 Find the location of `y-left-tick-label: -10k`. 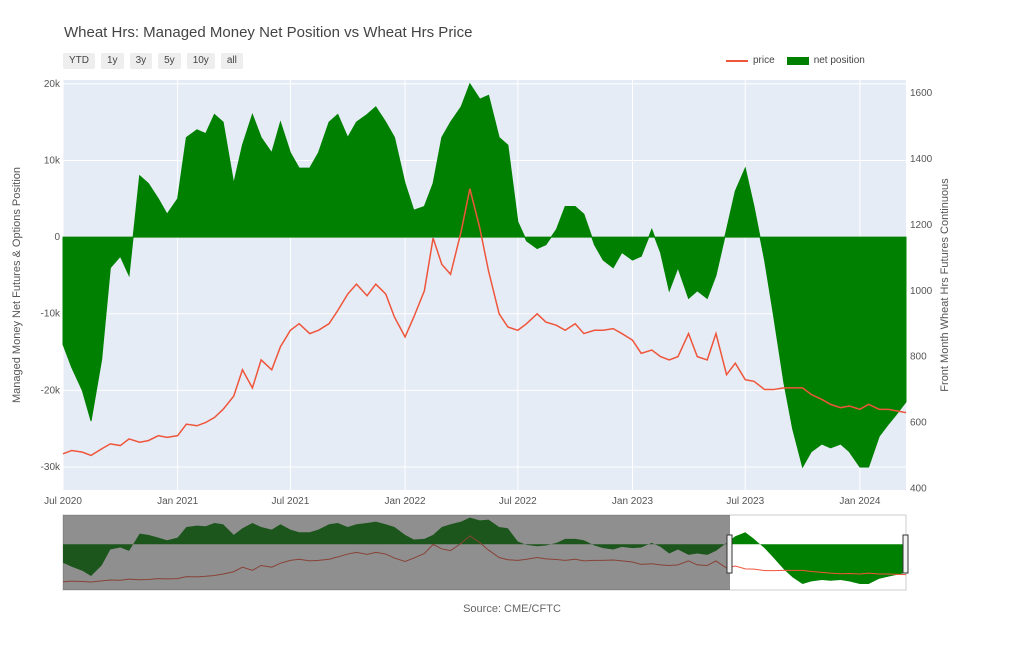

y-left-tick-label: -10k is located at coordinates (51, 314).